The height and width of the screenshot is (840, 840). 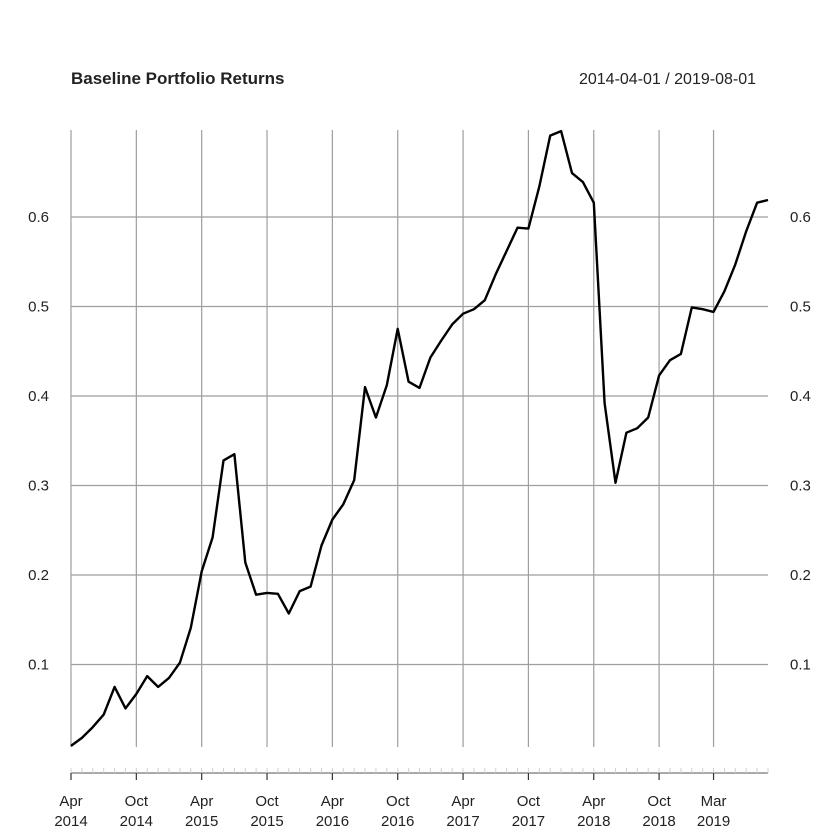 I want to click on x-tick-label: Mar 2019, so click(x=713, y=811).